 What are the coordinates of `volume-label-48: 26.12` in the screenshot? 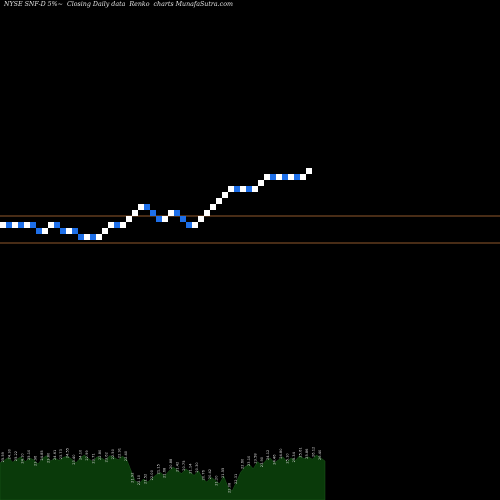 It's located at (314, 452).